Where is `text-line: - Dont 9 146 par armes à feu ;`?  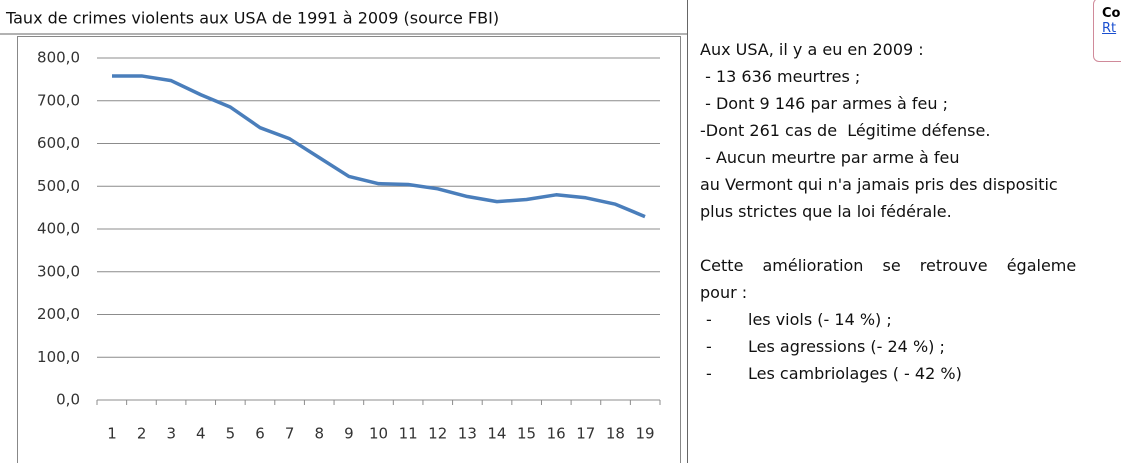 text-line: - Dont 9 146 par armes à feu ; is located at coordinates (824, 103).